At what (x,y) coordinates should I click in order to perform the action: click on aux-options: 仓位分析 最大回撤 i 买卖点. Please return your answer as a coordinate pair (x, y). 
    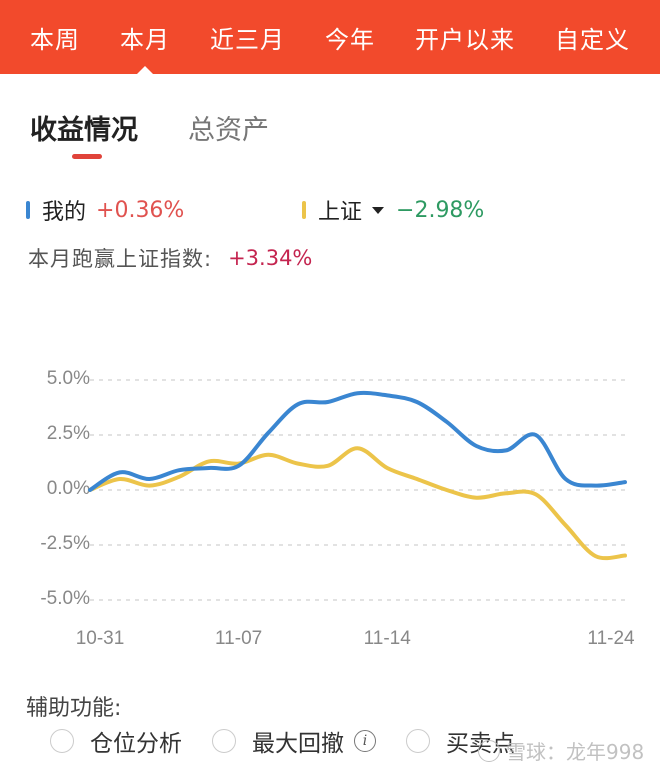
    Looking at the image, I should click on (297, 741).